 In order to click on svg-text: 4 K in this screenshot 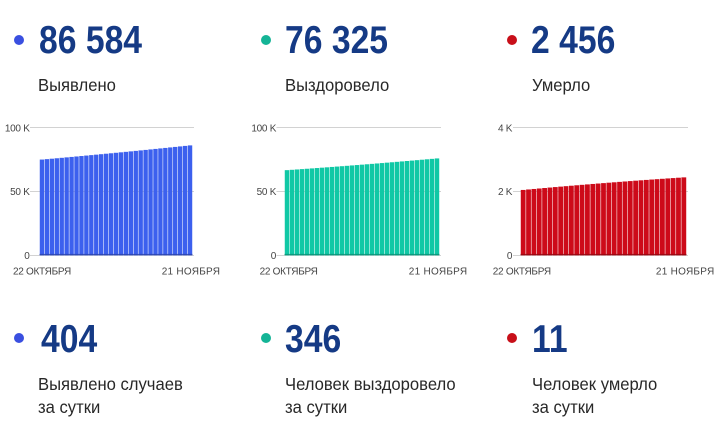, I will do `click(505, 128)`.